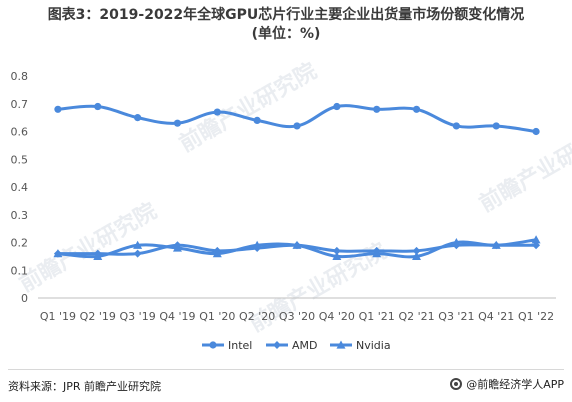 Image resolution: width=572 pixels, height=402 pixels. Describe the element at coordinates (536, 316) in the screenshot. I see `x-tick-label: Q1 '22` at that location.